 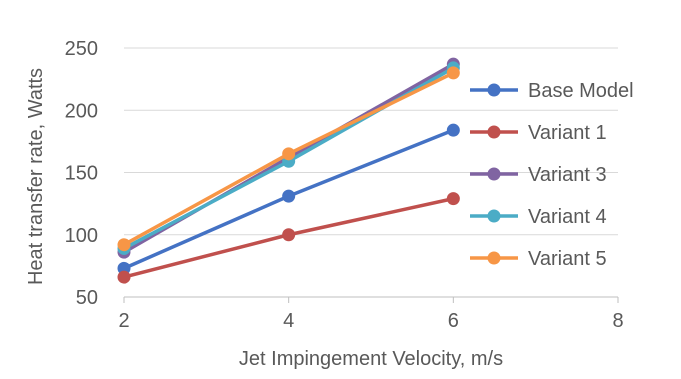 I want to click on x-tick-label: 8, so click(x=617, y=321).